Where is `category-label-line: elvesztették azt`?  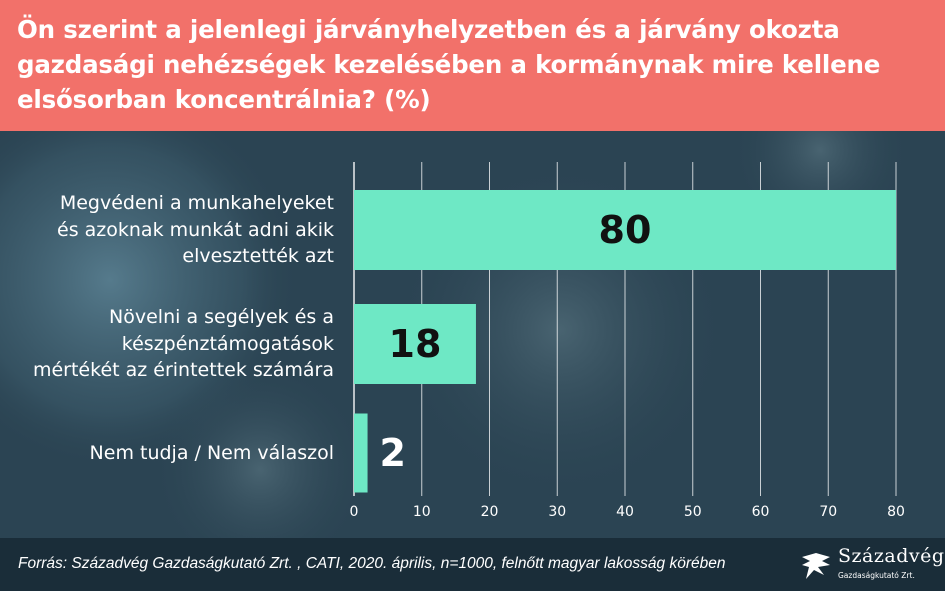 category-label-line: elvesztették azt is located at coordinates (258, 256).